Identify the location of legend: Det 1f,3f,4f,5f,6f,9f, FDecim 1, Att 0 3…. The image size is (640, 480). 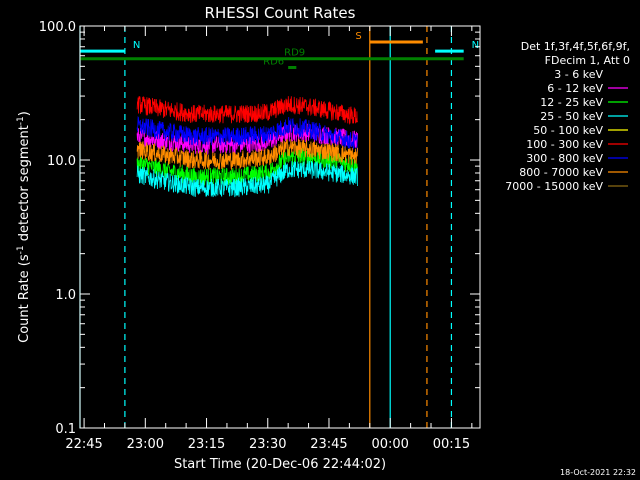
(567, 116).